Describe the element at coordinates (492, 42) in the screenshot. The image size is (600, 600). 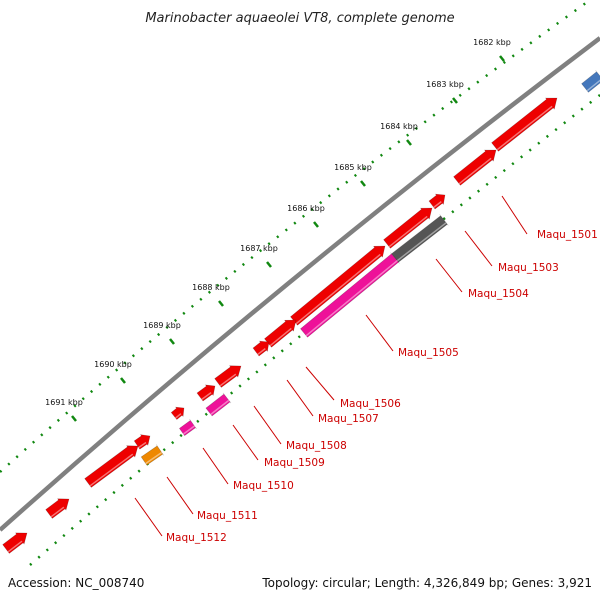
I see `scale-tick-label: 1682 kbp` at that location.